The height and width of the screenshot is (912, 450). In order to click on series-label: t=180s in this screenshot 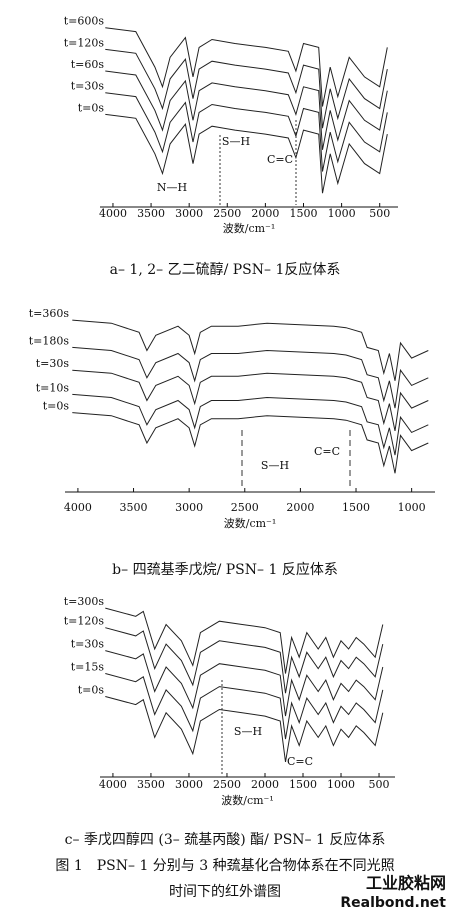, I will do `click(49, 340)`.